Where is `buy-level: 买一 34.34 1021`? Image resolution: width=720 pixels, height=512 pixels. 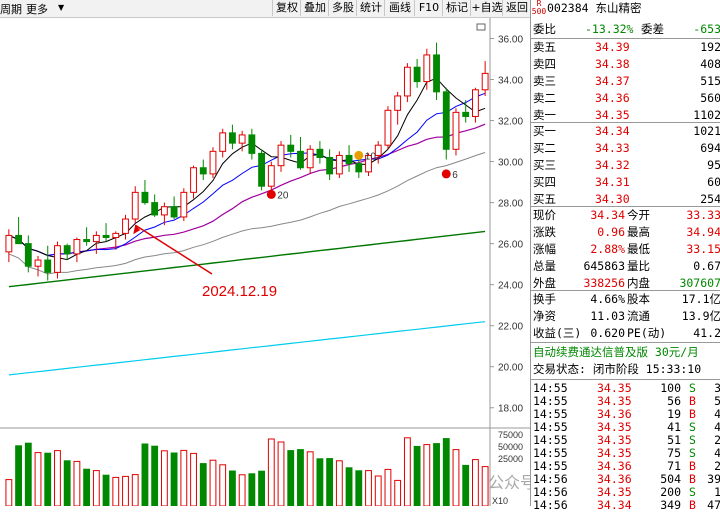
buy-level: 买一 34.34 1021 is located at coordinates (625, 131).